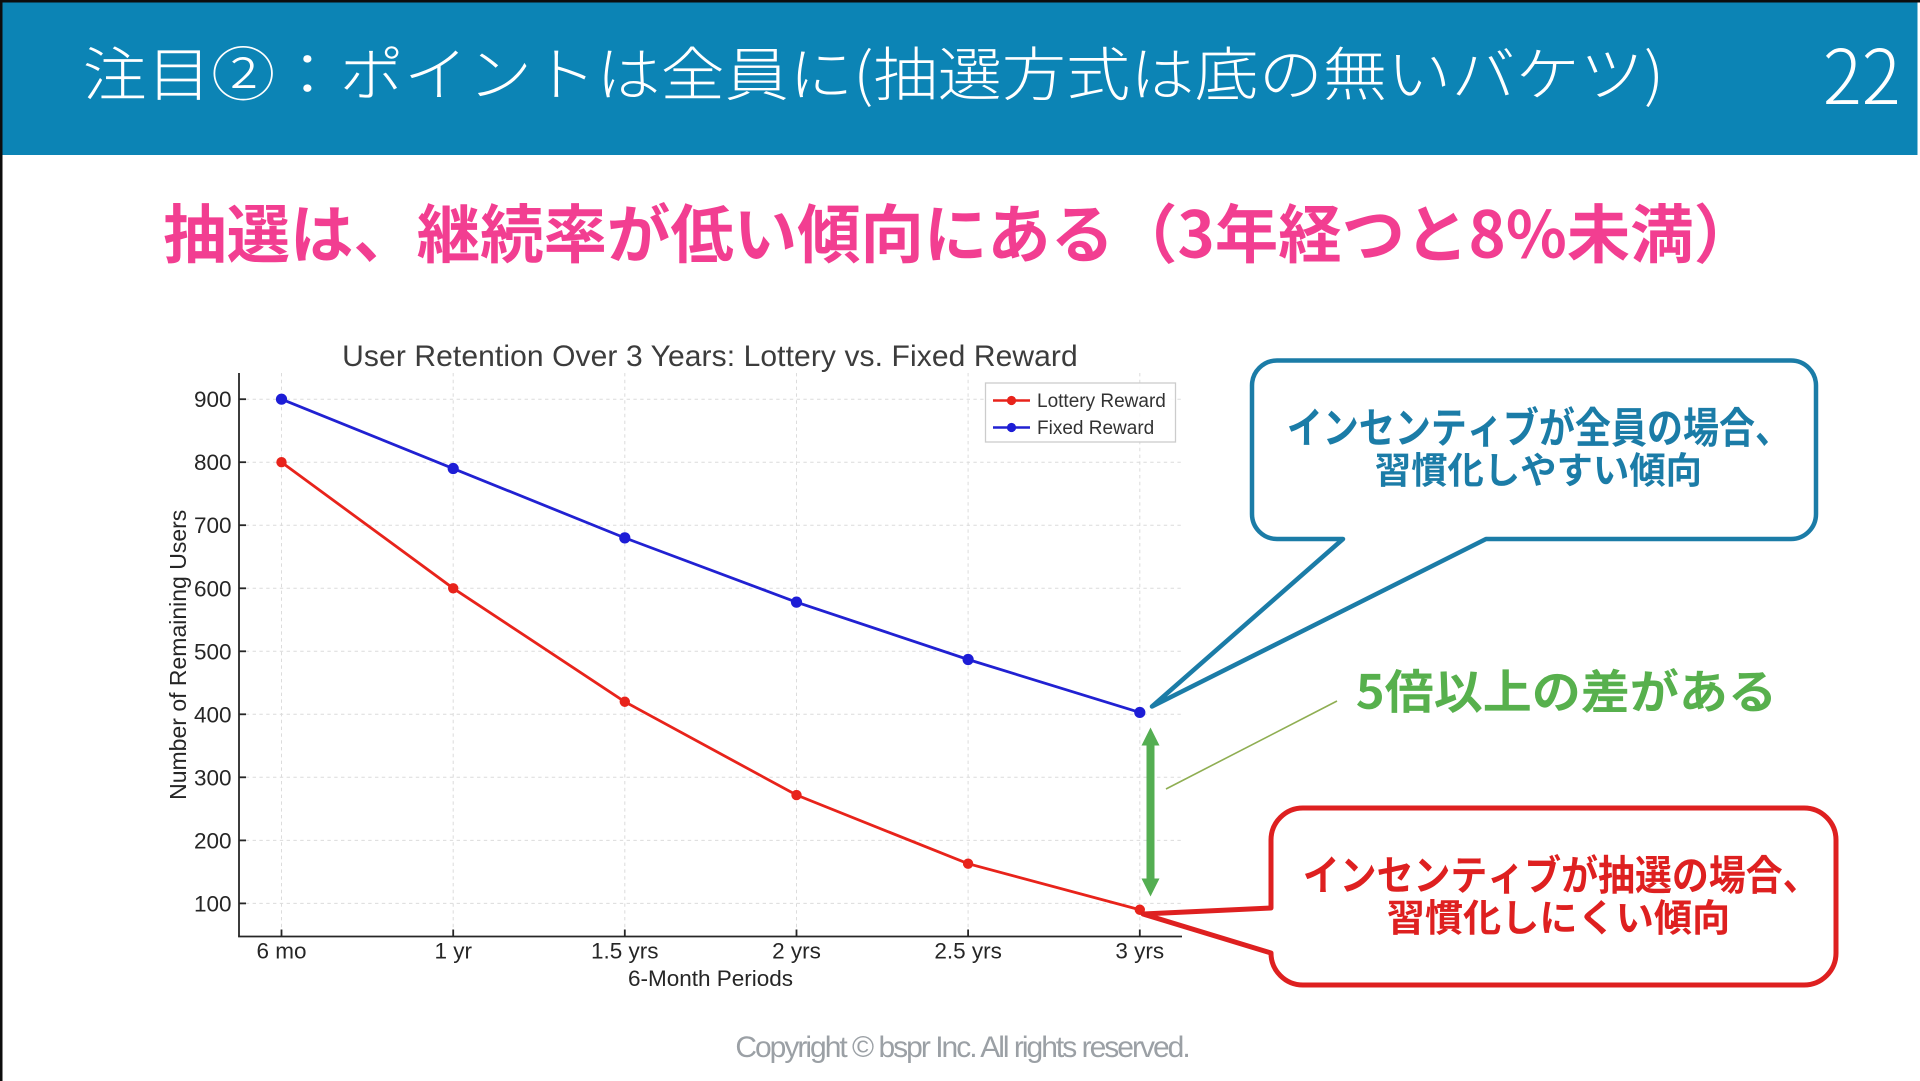 This screenshot has width=1920, height=1081. I want to click on svg-text: Lottery Reward, so click(1101, 401).